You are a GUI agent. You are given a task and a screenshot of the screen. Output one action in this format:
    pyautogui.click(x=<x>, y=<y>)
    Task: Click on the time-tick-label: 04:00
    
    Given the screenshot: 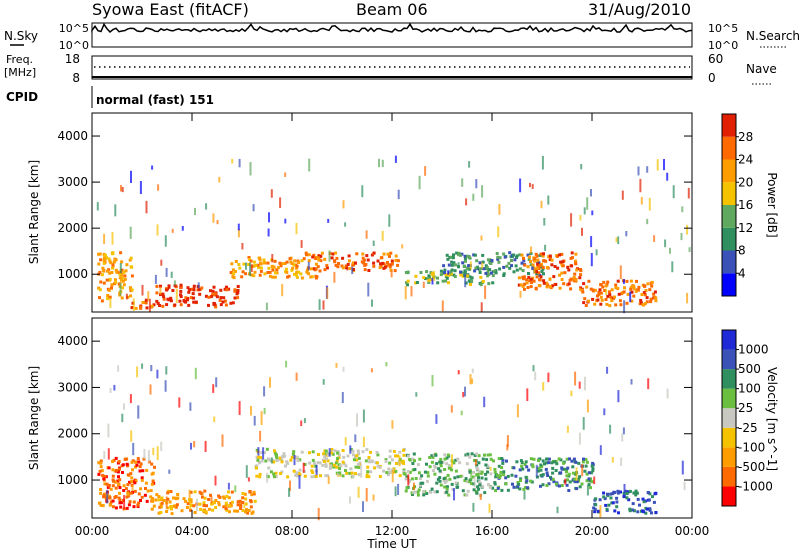 What is the action you would take?
    pyautogui.click(x=192, y=531)
    